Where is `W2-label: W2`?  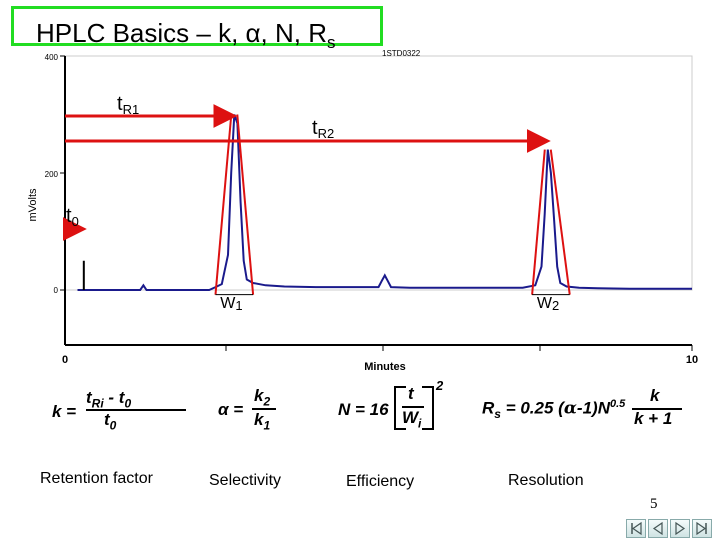 W2-label: W2 is located at coordinates (548, 304).